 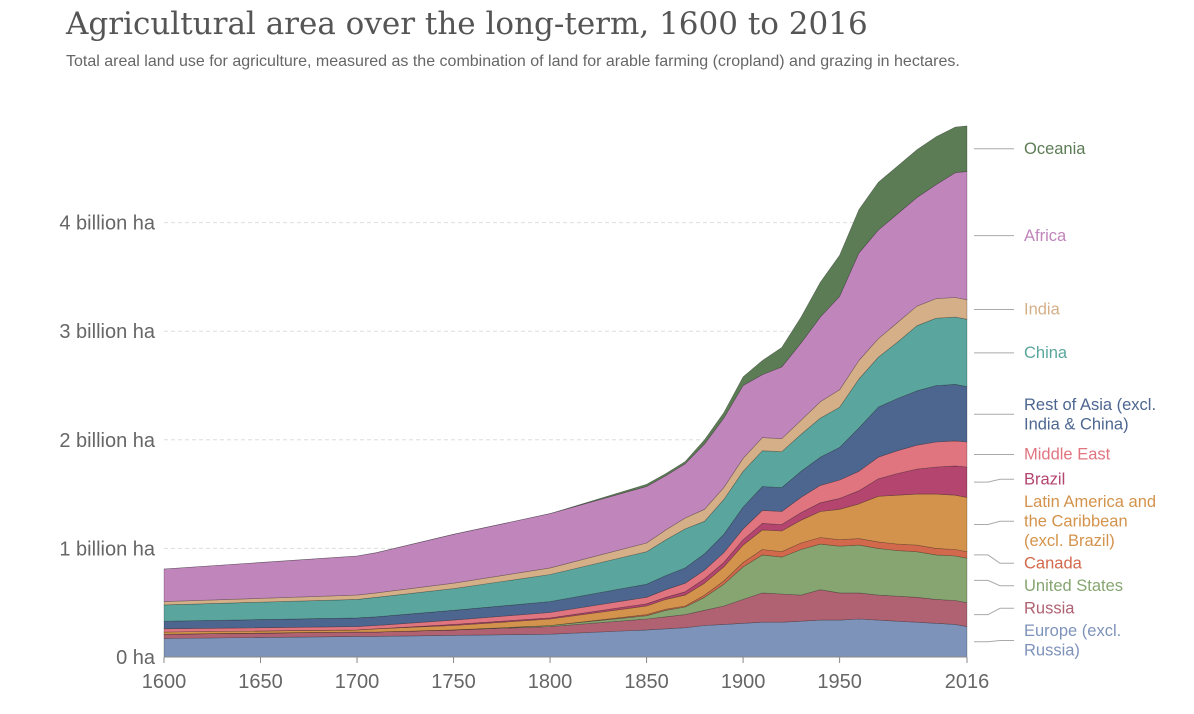 What do you see at coordinates (357, 682) in the screenshot?
I see `x-tick-label: 1700` at bounding box center [357, 682].